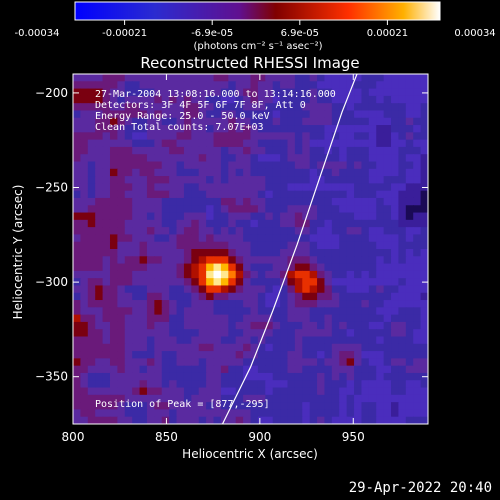  Describe the element at coordinates (179, 127) in the screenshot. I see `info-line-clean: Clean Total counts: 7.07E+03` at that location.